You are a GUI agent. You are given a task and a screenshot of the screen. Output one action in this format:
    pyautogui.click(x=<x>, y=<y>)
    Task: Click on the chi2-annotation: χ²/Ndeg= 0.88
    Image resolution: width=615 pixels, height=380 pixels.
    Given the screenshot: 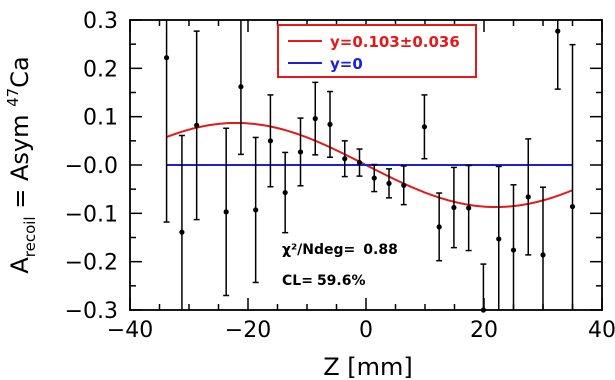 What is the action you would take?
    pyautogui.click(x=340, y=250)
    